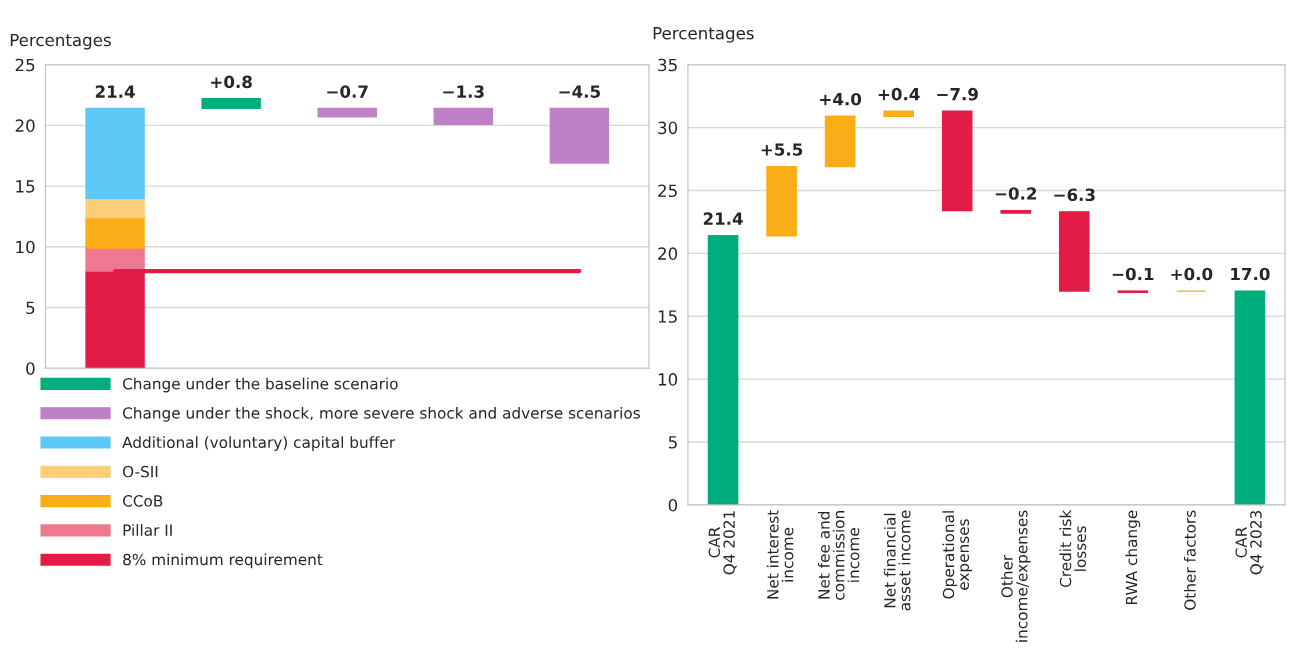 The image size is (1298, 667). What do you see at coordinates (897, 560) in the screenshot?
I see `x-tick-label: Net financial asset income` at bounding box center [897, 560].